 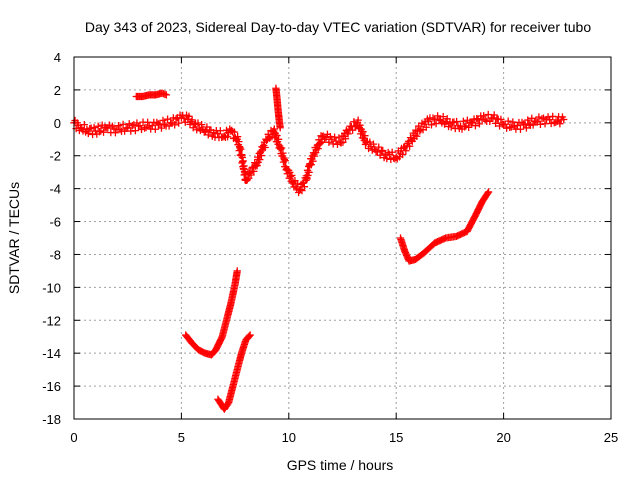 What do you see at coordinates (51, 386) in the screenshot?
I see `y-tick-label: -16` at bounding box center [51, 386].